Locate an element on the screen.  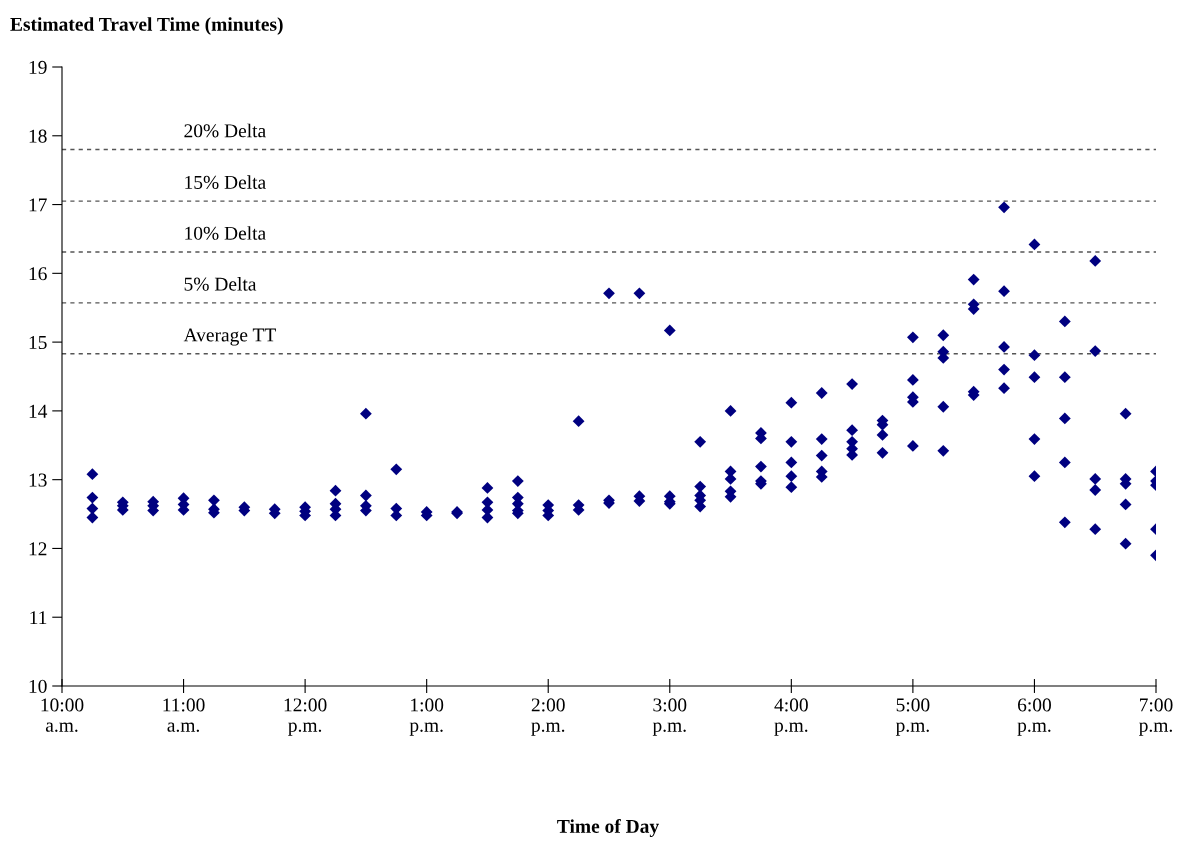
x-tick-label: 11:00 a.m. is located at coordinates (184, 715).